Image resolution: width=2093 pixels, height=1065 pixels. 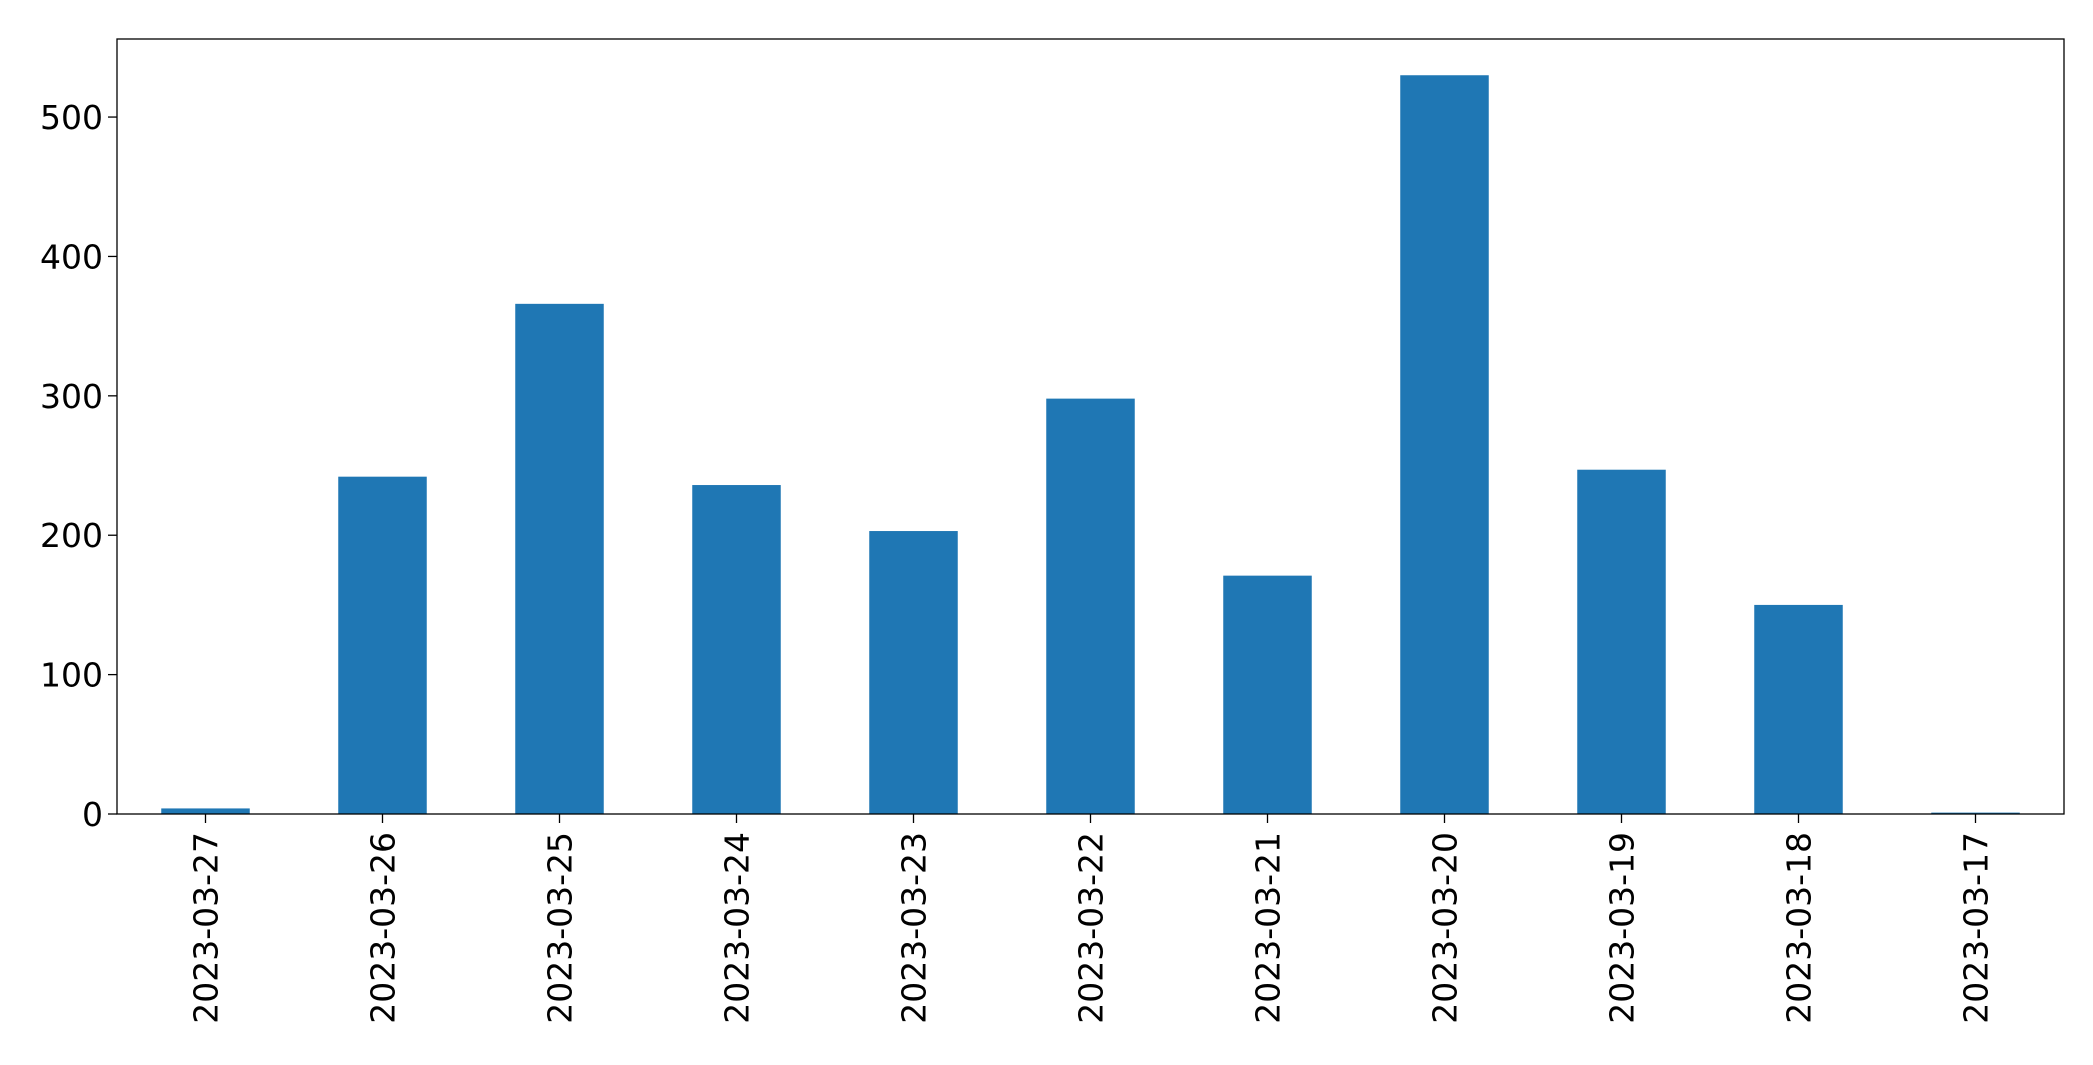 I want to click on x-tick-label: 2023-03-27, so click(x=206, y=928).